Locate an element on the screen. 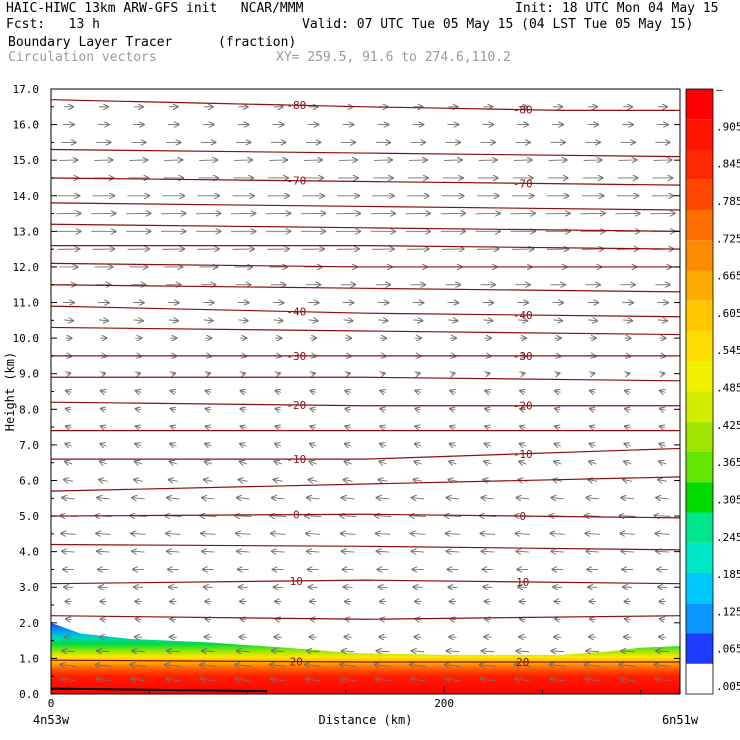 This screenshot has width=740, height=740. x-axis-label: Distance (km) is located at coordinates (366, 720).